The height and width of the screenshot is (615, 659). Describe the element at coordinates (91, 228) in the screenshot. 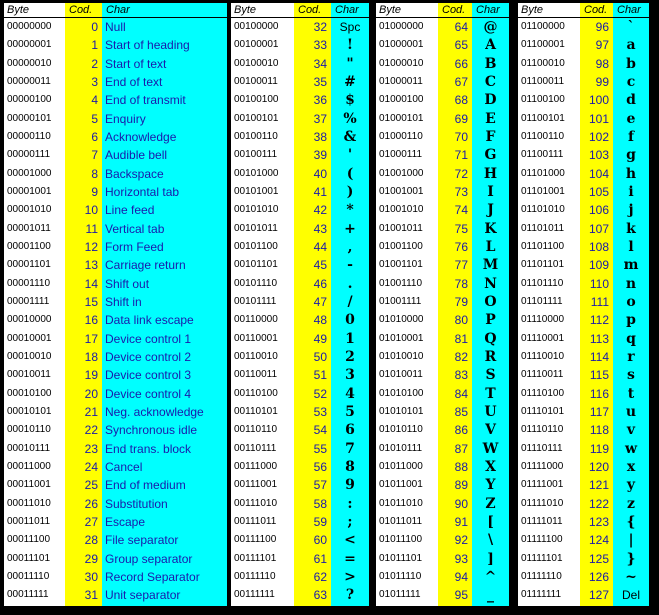

I see `code-cell: 11` at that location.